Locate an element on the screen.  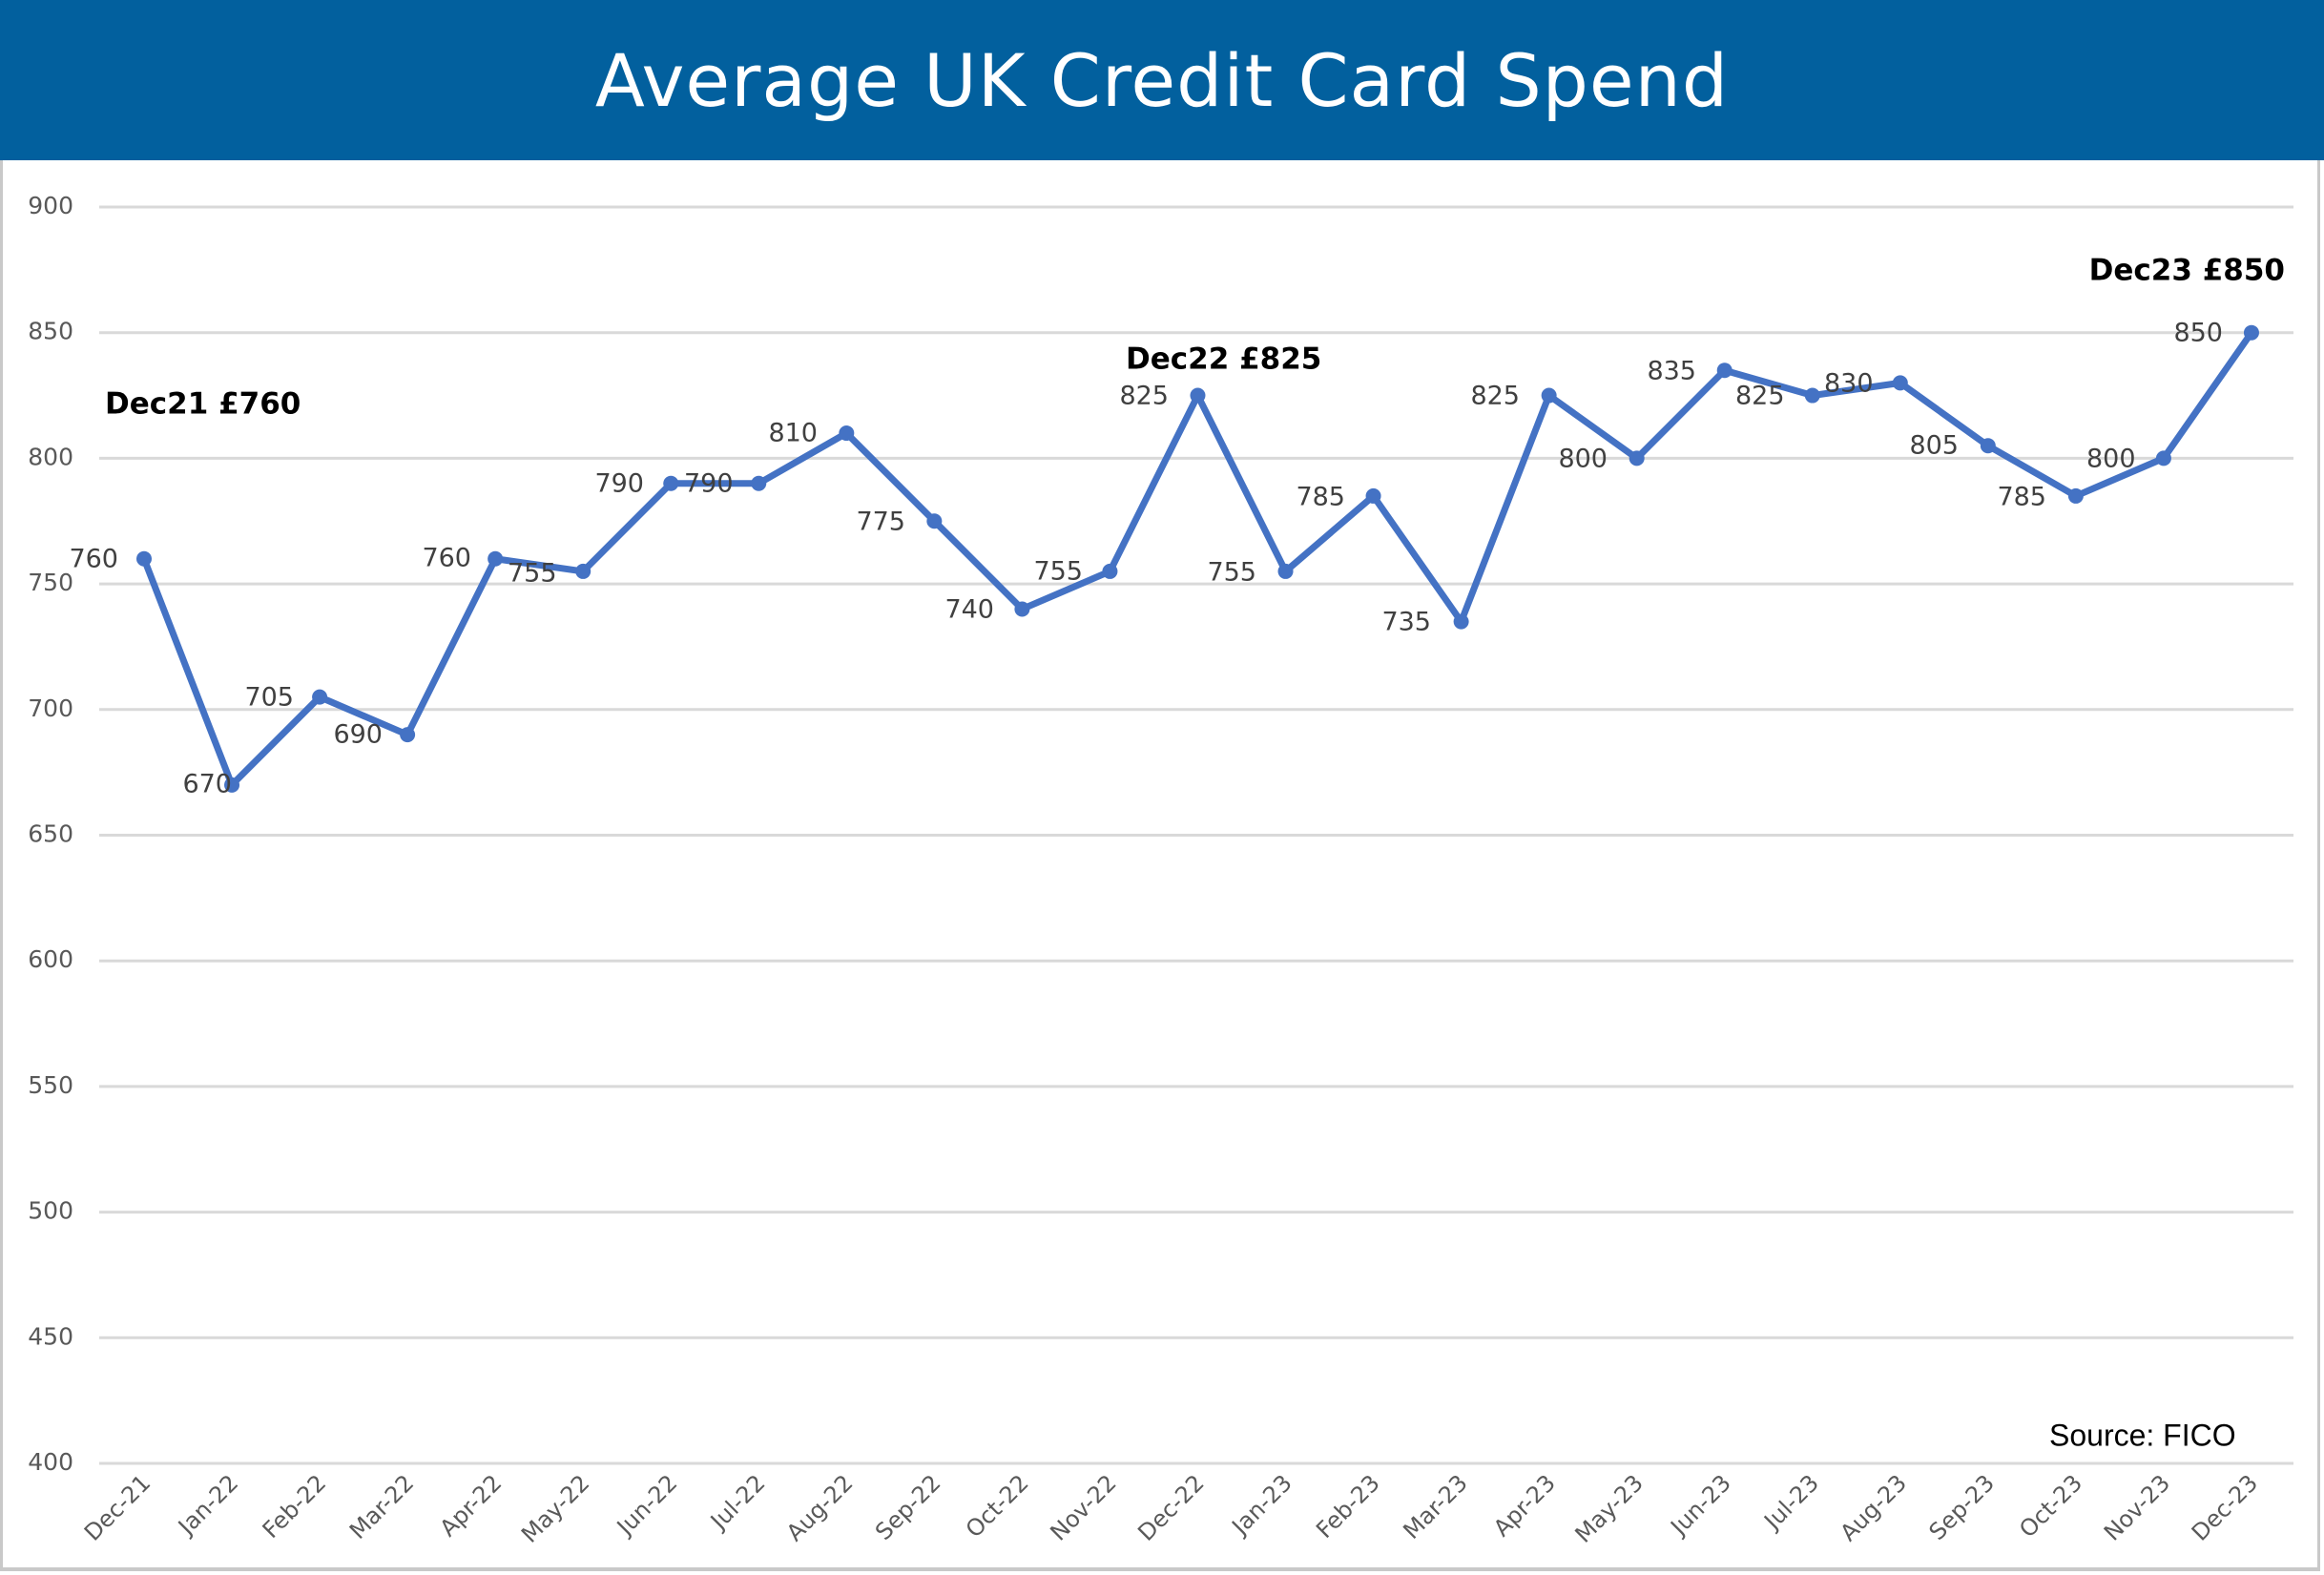
data-label: 705 is located at coordinates (269, 698).